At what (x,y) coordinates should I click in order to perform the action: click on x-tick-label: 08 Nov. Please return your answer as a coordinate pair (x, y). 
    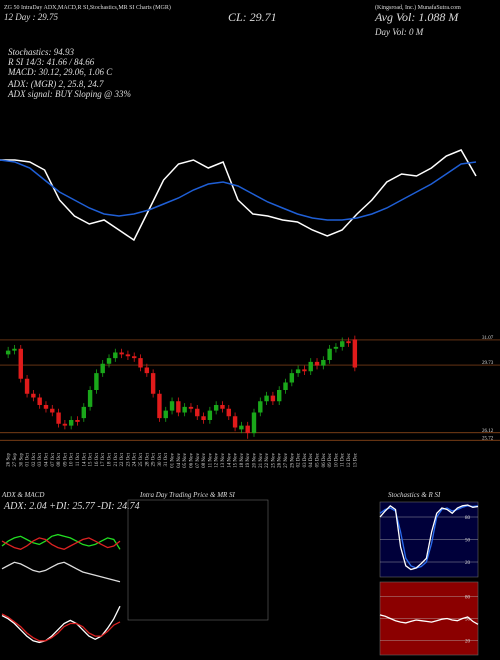
    Looking at the image, I should click on (204, 460).